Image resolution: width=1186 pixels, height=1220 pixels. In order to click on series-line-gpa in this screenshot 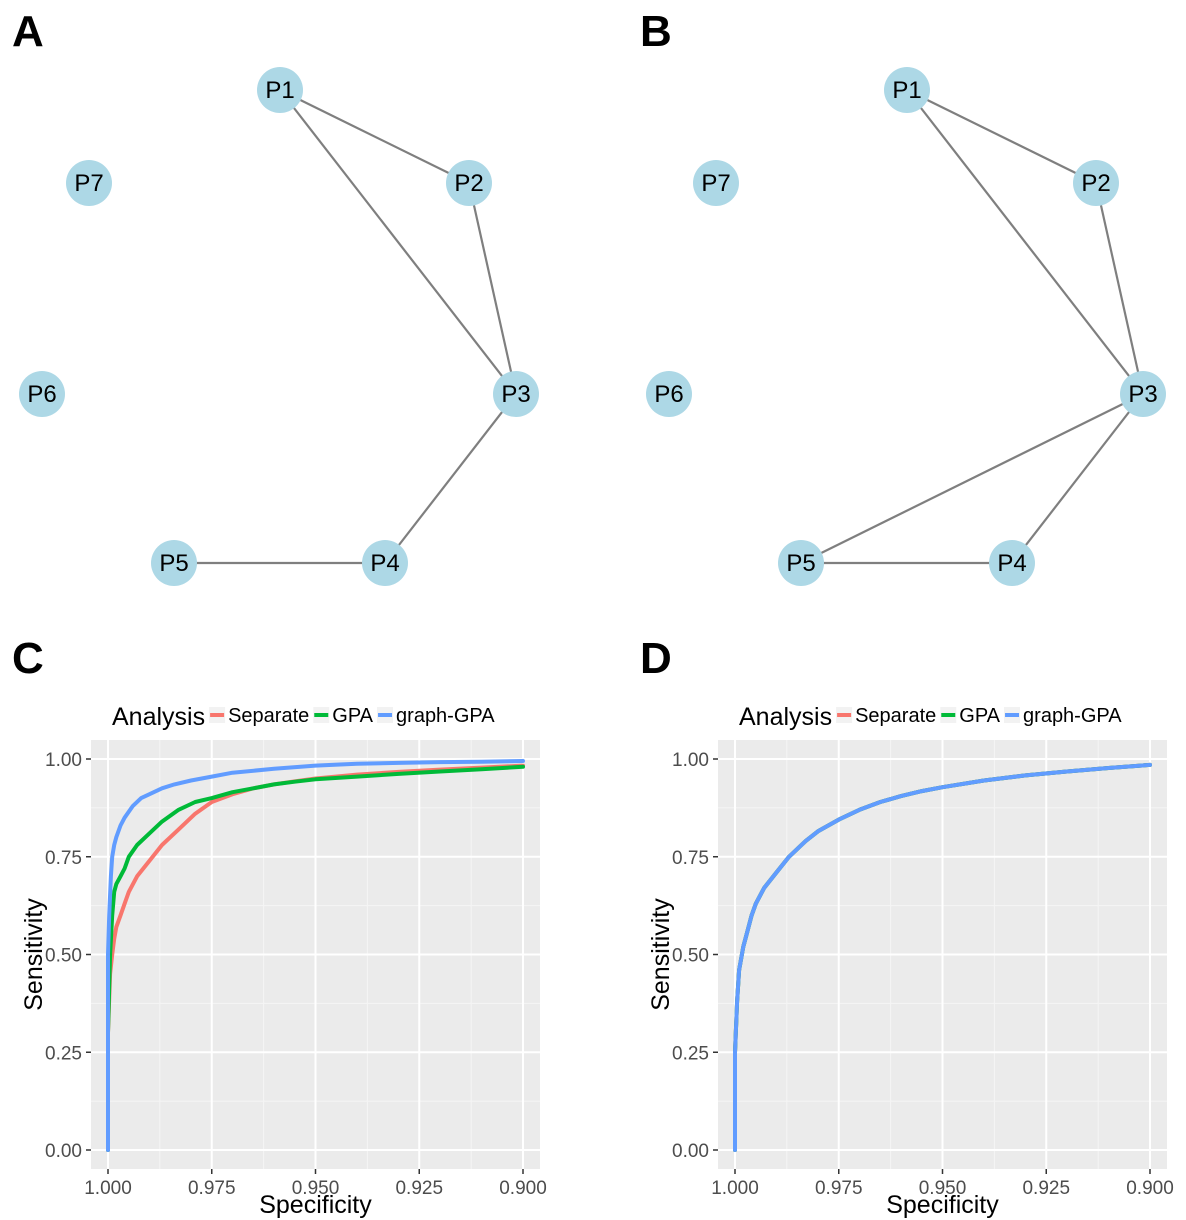, I will do `click(315, 958)`.